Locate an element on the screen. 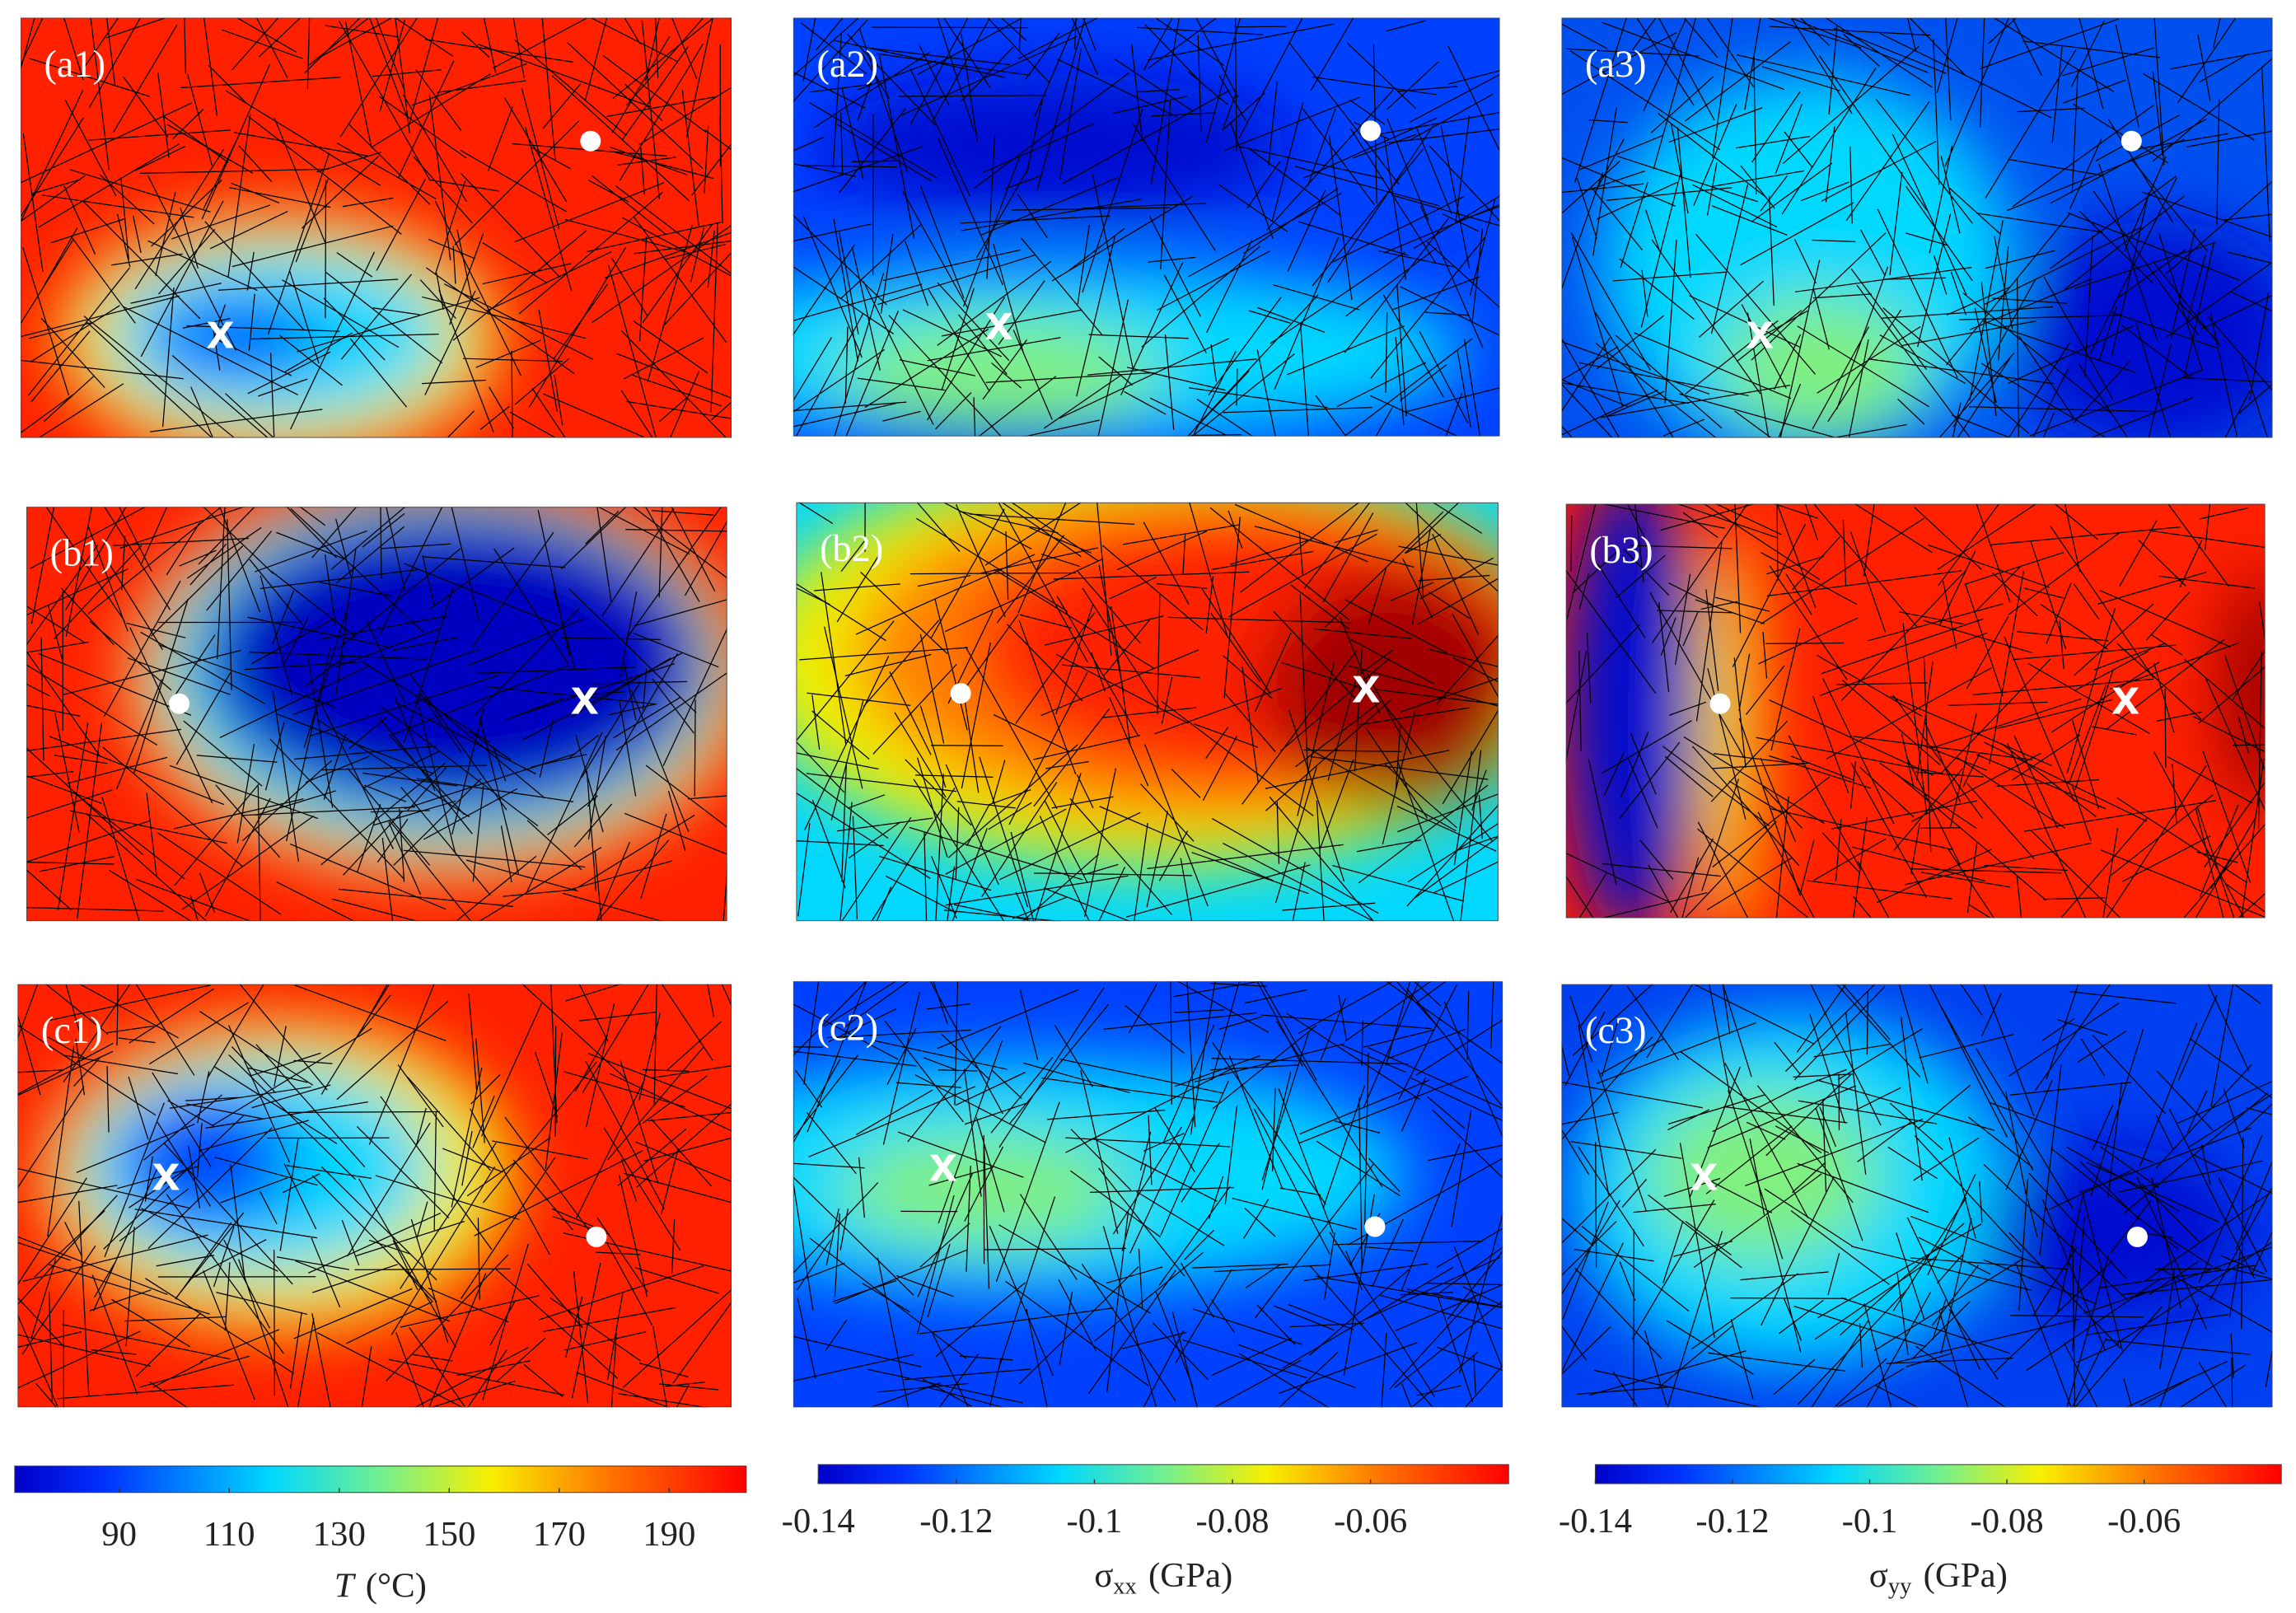  field-blob is located at coordinates (1763, 1175).